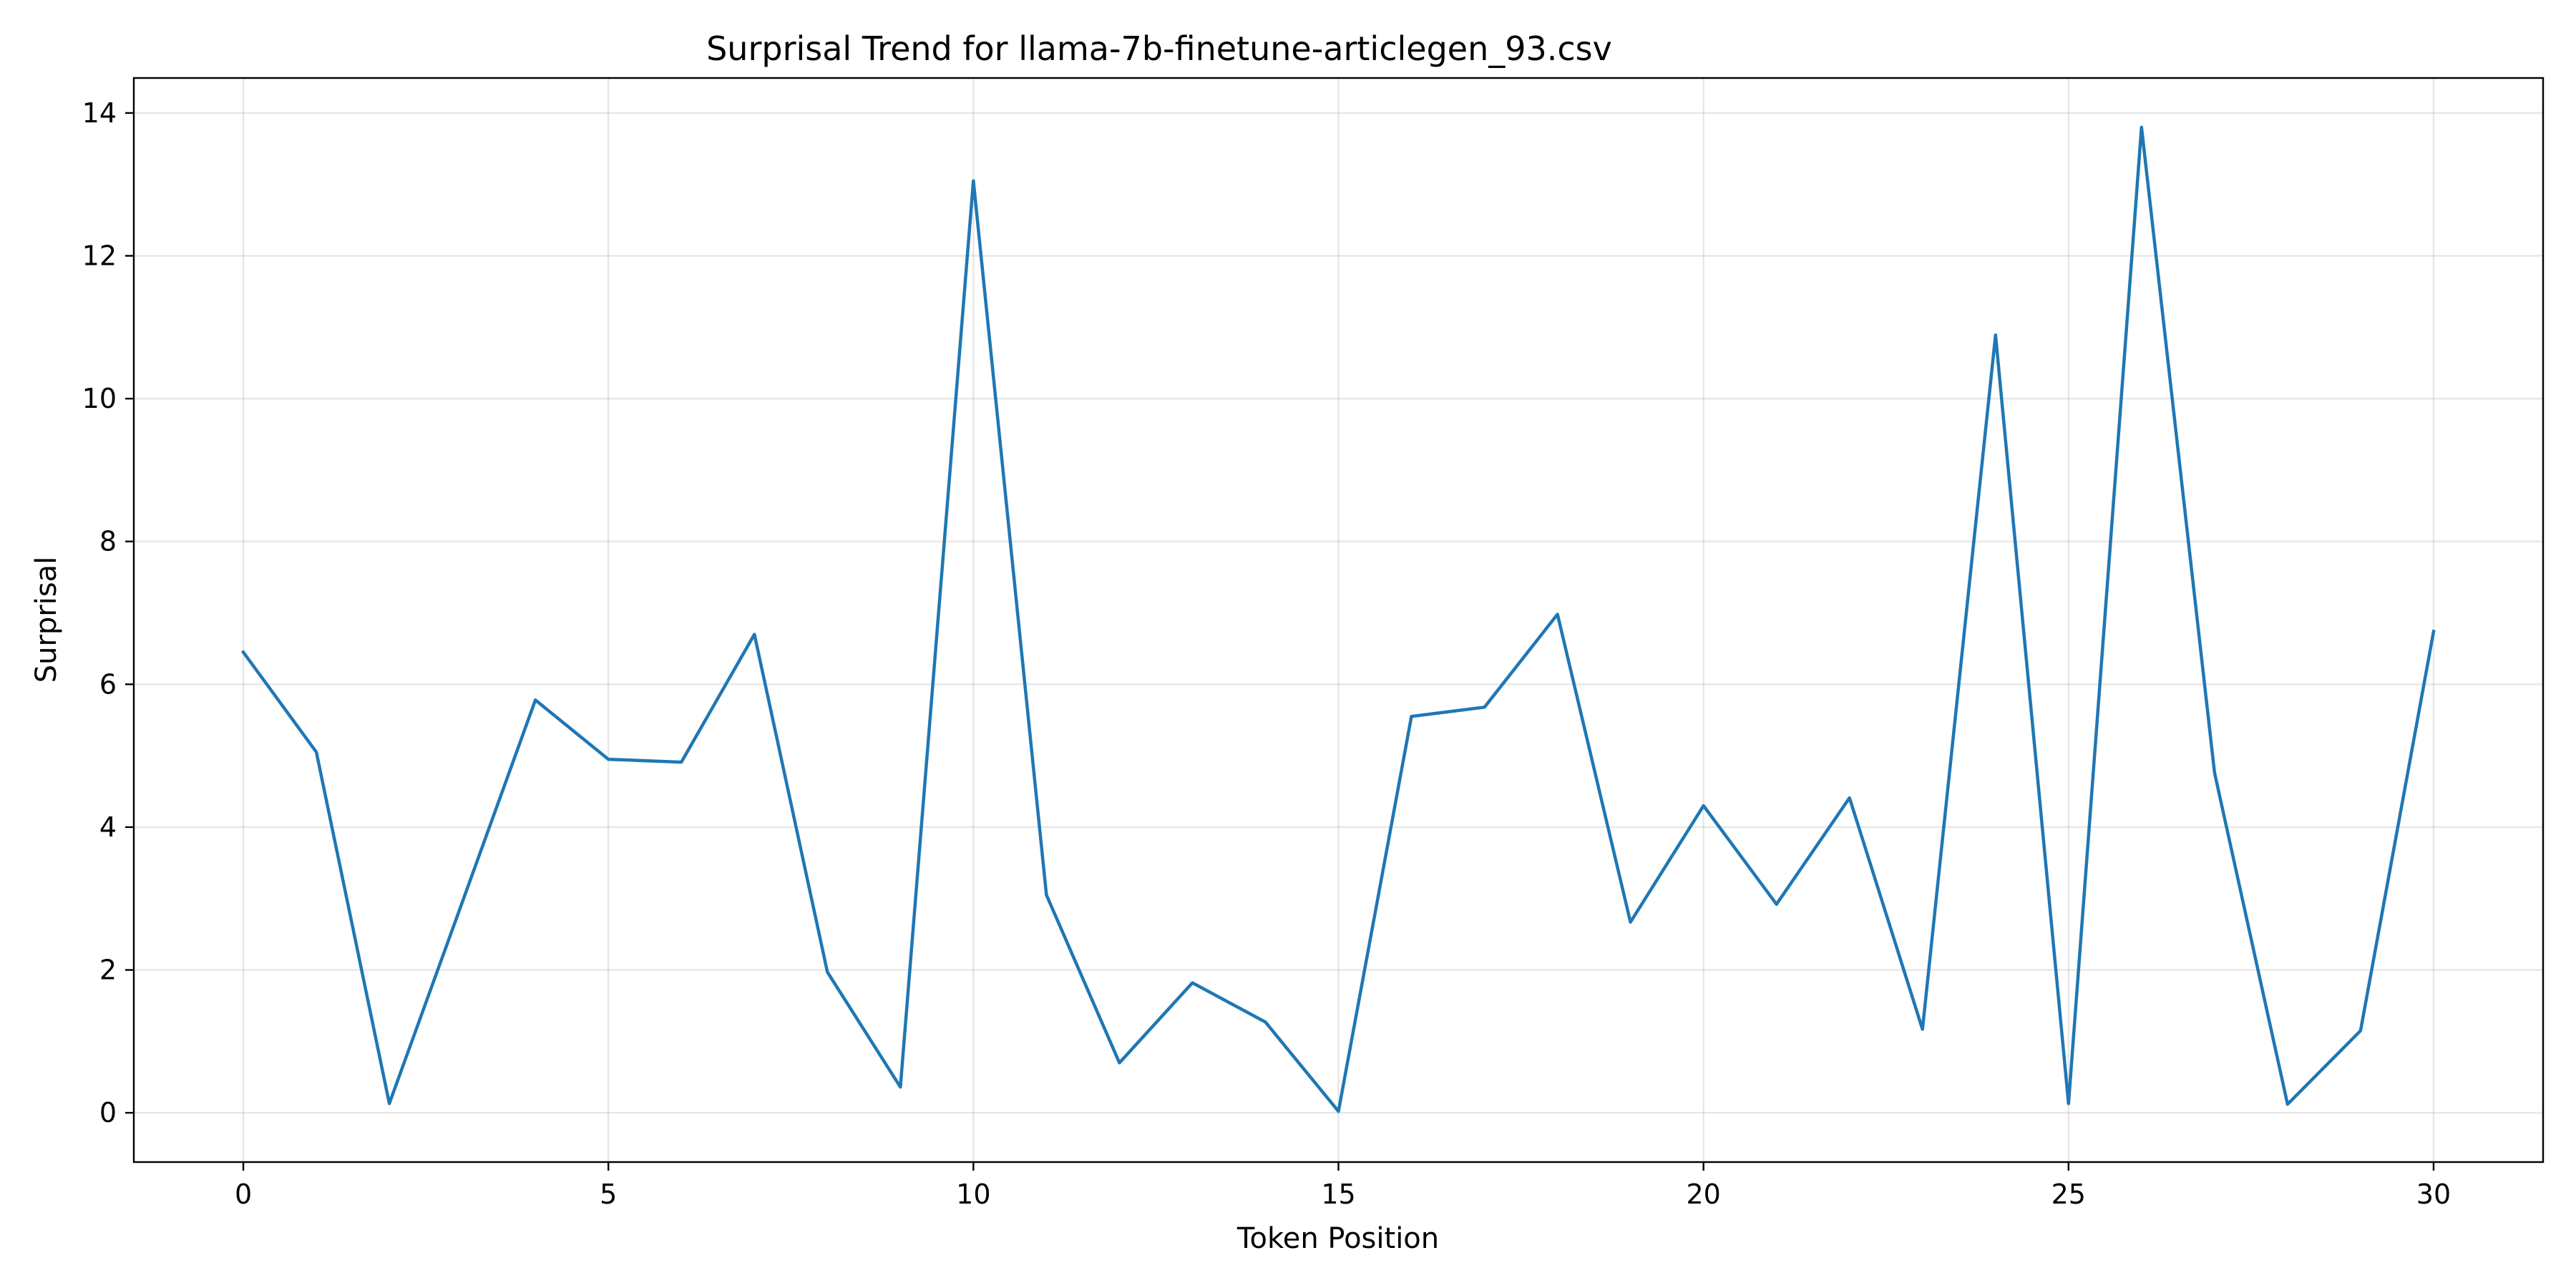 The image size is (2576, 1288). Describe the element at coordinates (1338, 1194) in the screenshot. I see `x-tick-label: 15` at that location.